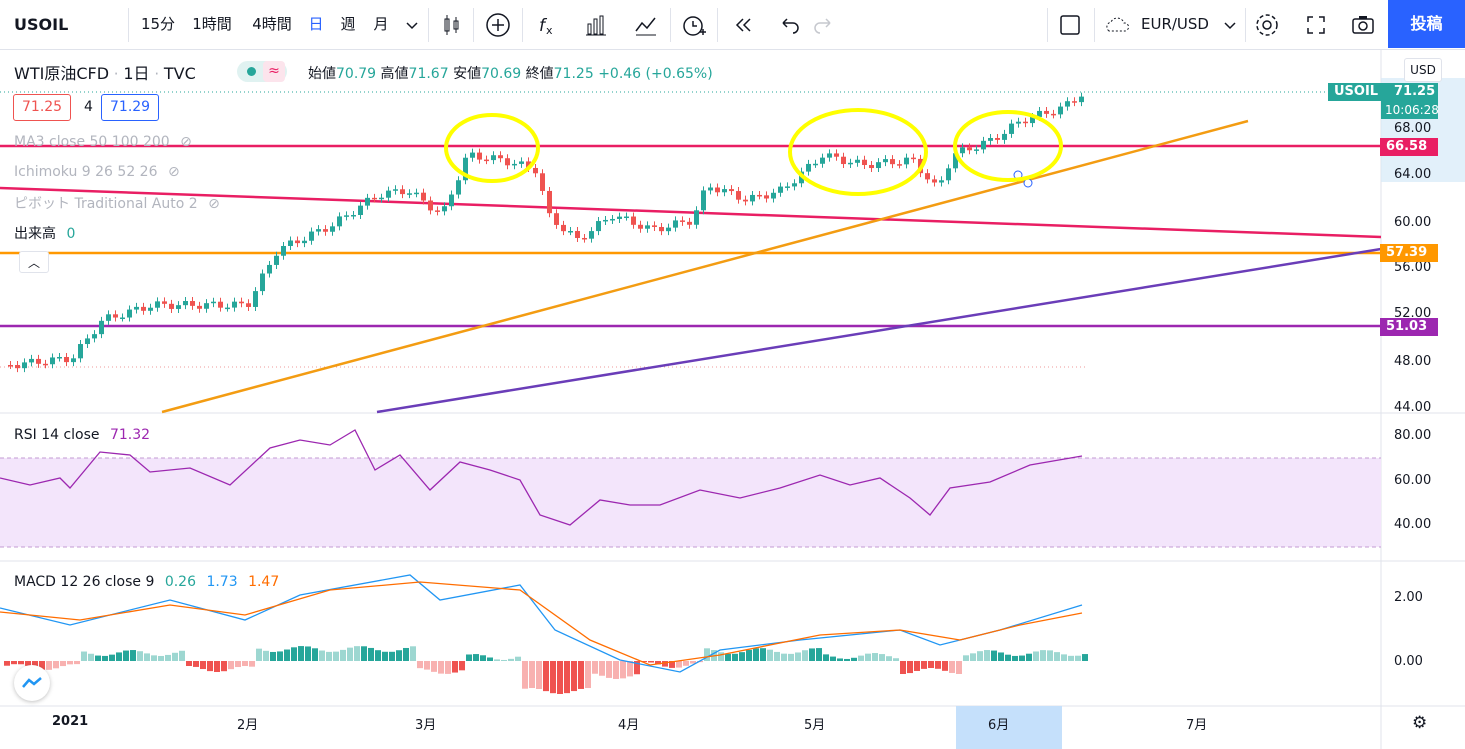  I want to click on interval-month: 月, so click(381, 24).